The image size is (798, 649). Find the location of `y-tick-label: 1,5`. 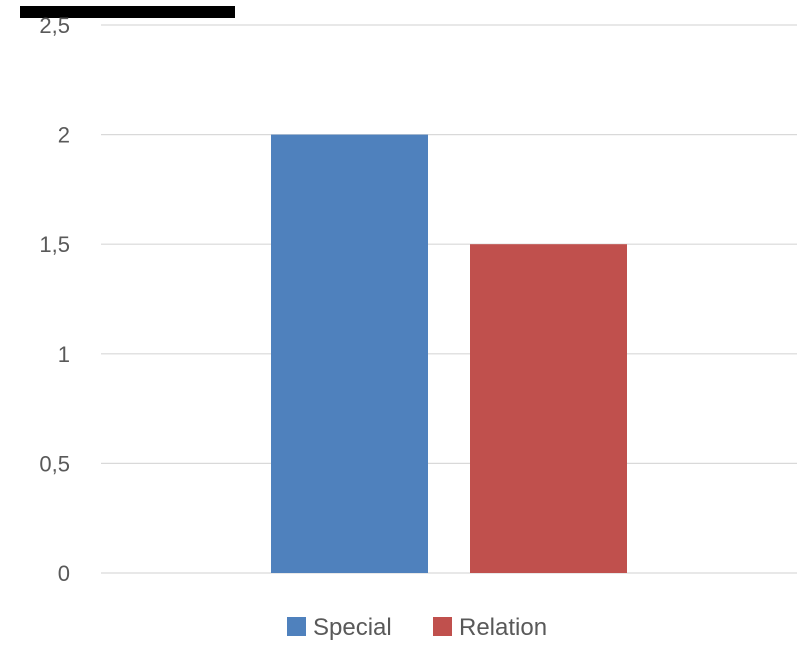

y-tick-label: 1,5 is located at coordinates (54, 244).